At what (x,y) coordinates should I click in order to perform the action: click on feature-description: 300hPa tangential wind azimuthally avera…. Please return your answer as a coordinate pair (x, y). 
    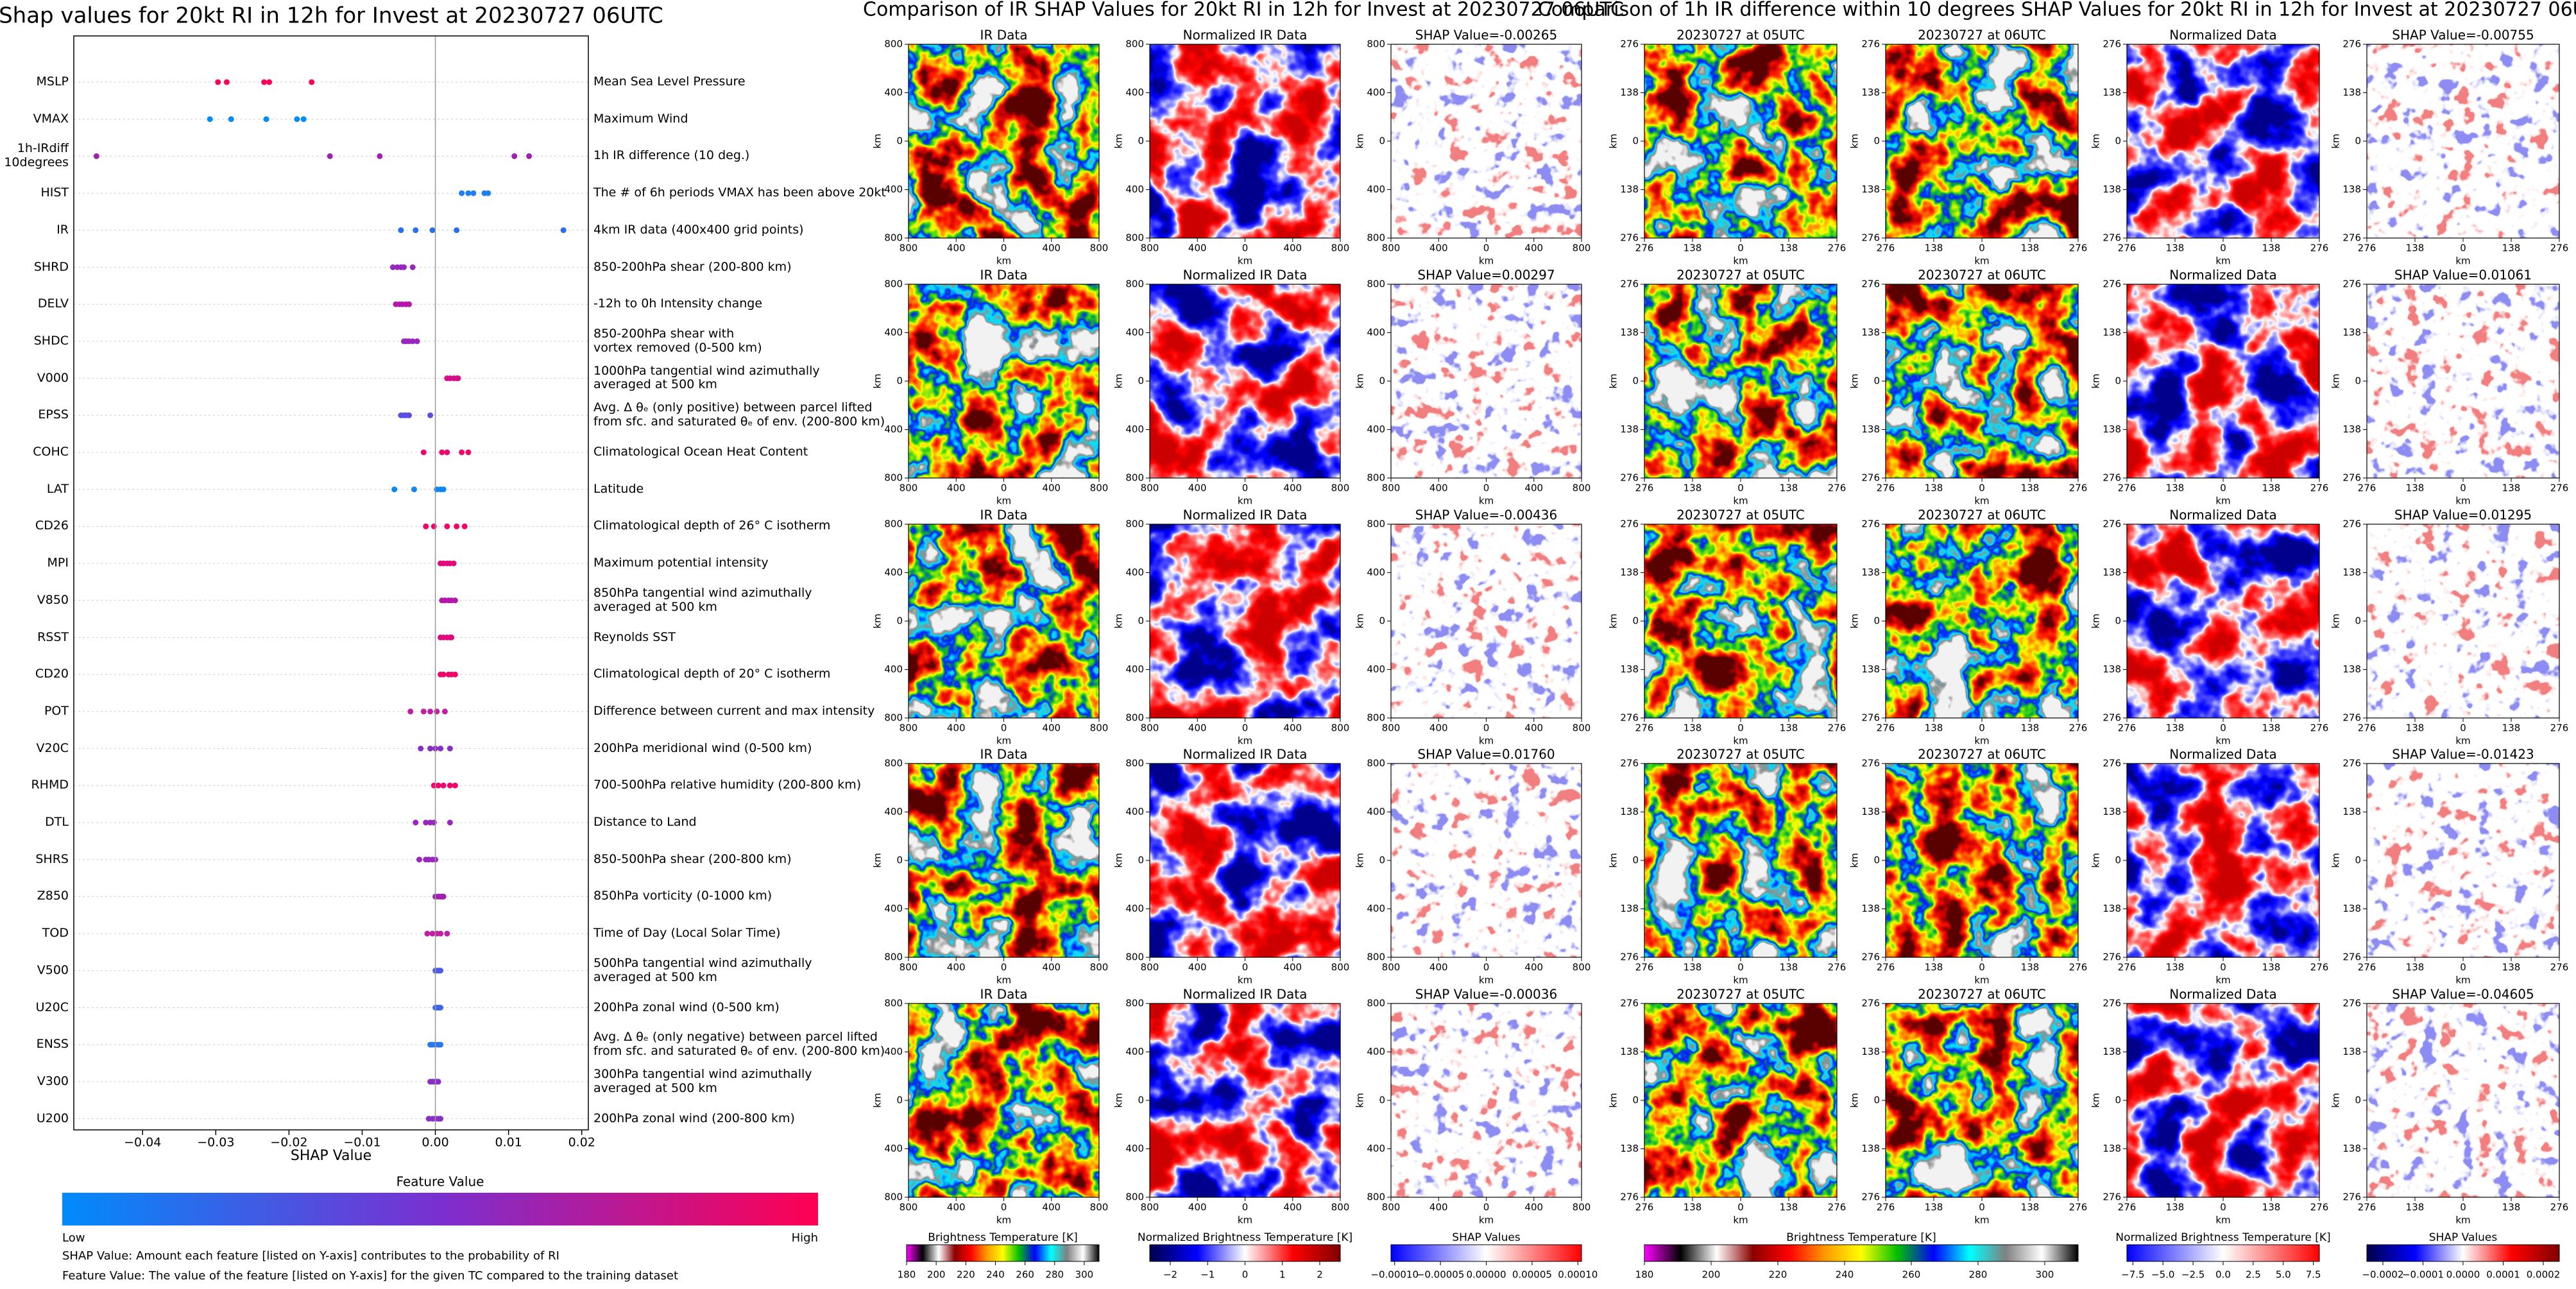
    Looking at the image, I should click on (702, 1081).